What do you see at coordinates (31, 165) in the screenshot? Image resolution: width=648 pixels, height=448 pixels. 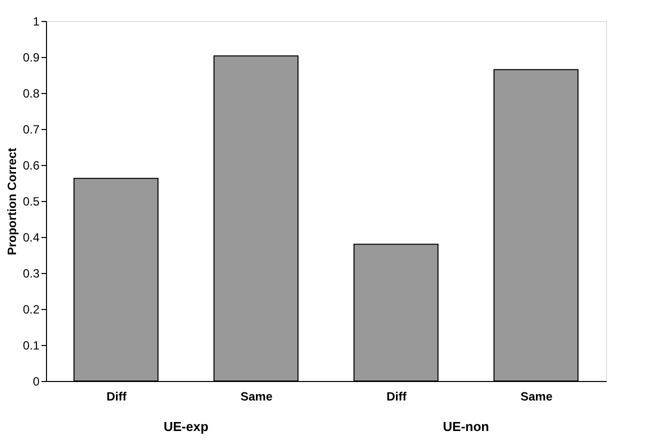 I see `y-tick-label: 0.6` at bounding box center [31, 165].